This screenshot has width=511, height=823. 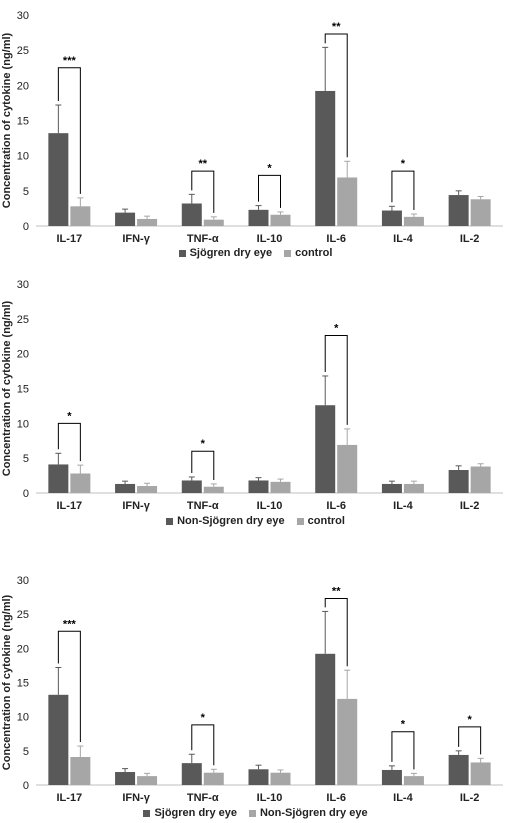 What do you see at coordinates (195, 813) in the screenshot?
I see `legend-label: Sjögren dry eye` at bounding box center [195, 813].